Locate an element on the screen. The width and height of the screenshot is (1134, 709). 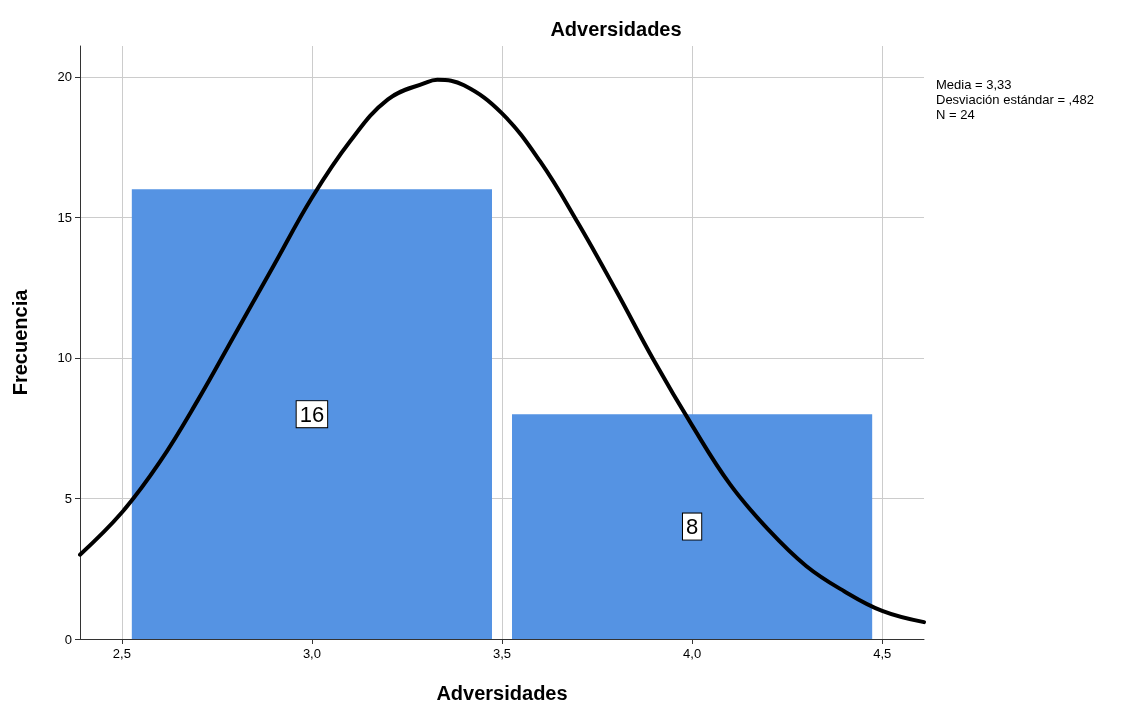
text: Desviación estándar = ,482 is located at coordinates (1015, 99).